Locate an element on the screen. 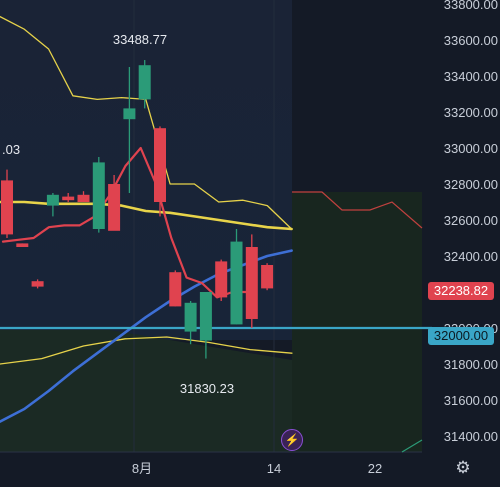 The image size is (500, 487). x-tick-label: 22 is located at coordinates (375, 468).